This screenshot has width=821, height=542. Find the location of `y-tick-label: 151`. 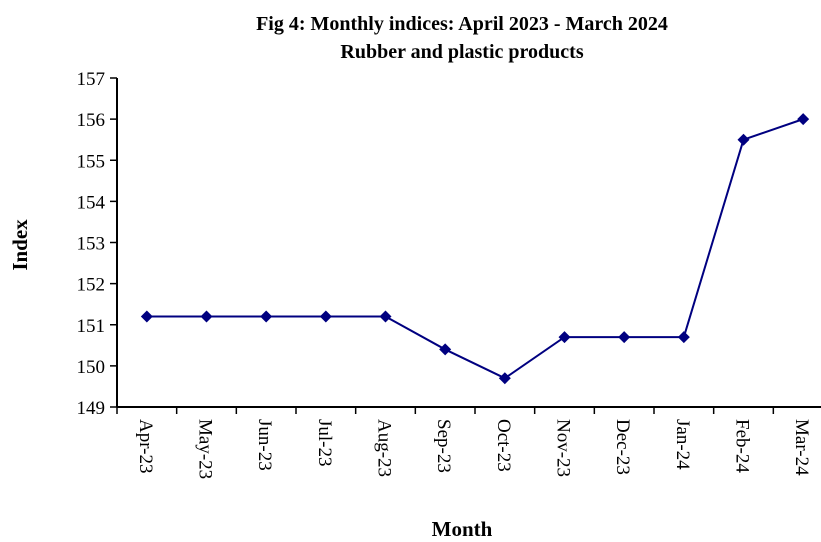

y-tick-label: 151 is located at coordinates (91, 326).